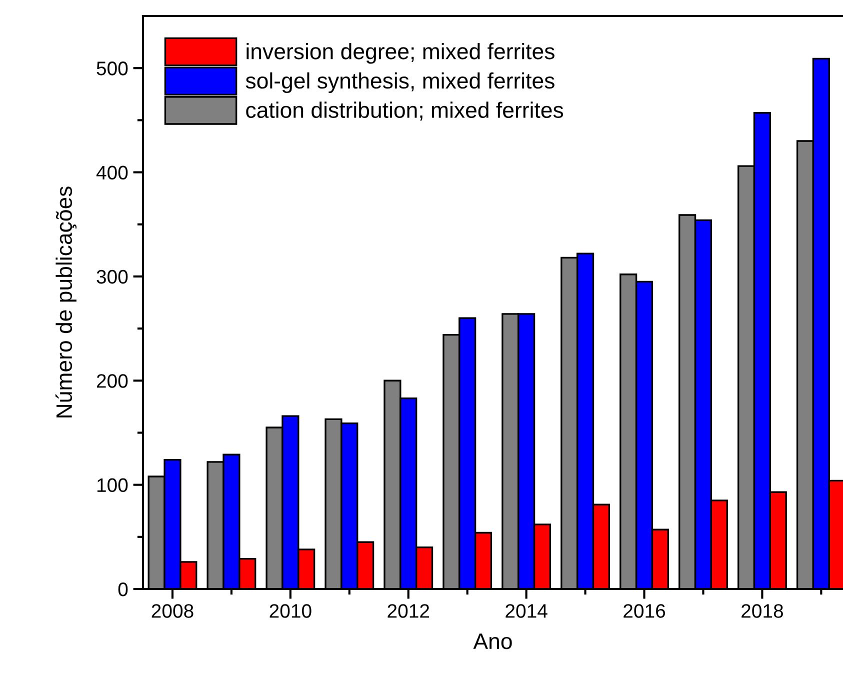 This screenshot has height=673, width=843. I want to click on y-tick-label: 100, so click(112, 485).